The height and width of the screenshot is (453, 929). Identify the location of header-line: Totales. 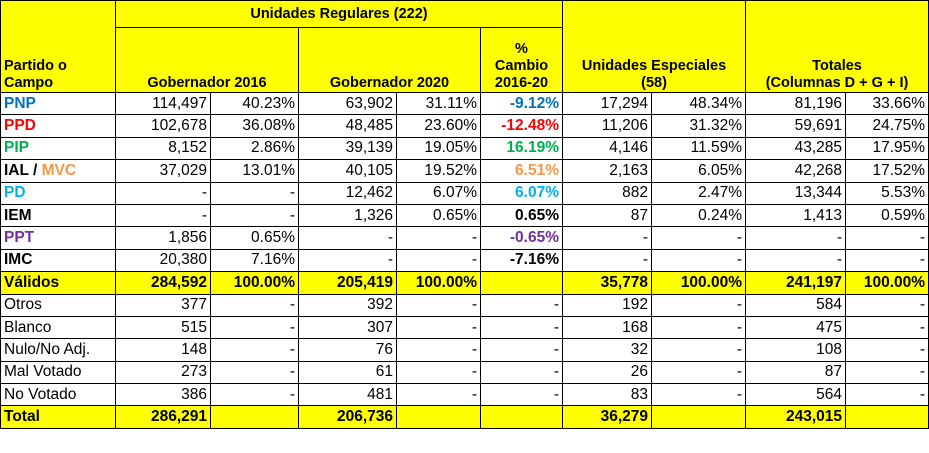
(837, 66).